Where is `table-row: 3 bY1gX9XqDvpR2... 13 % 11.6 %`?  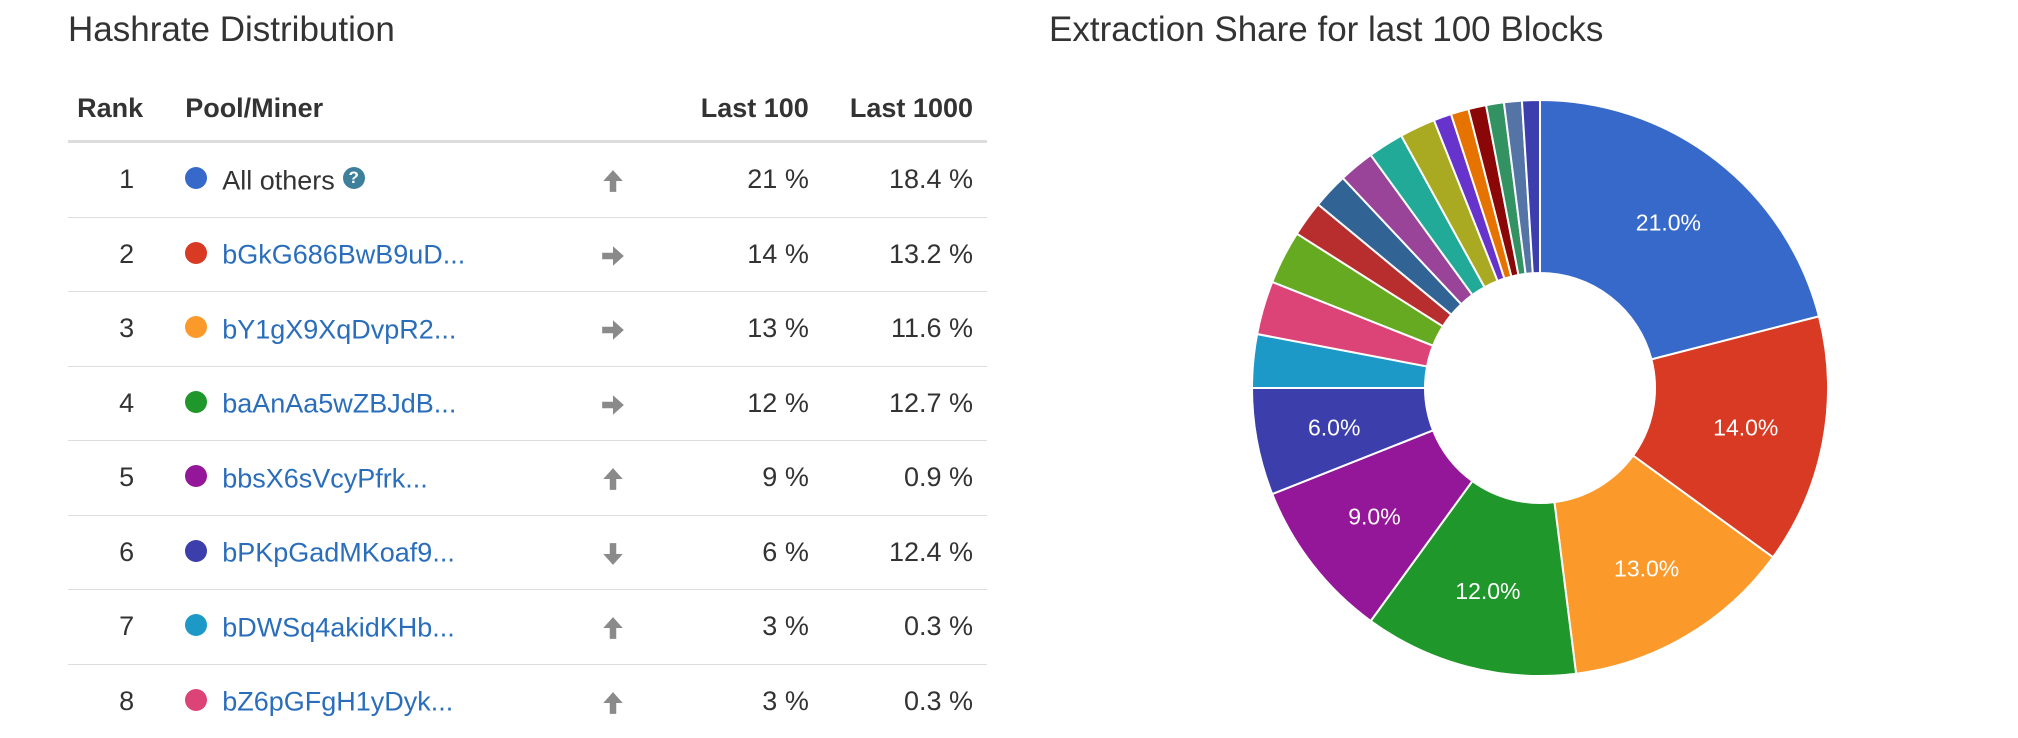
table-row: 3 bY1gX9XqDvpR2... 13 % 11.6 % is located at coordinates (527, 329).